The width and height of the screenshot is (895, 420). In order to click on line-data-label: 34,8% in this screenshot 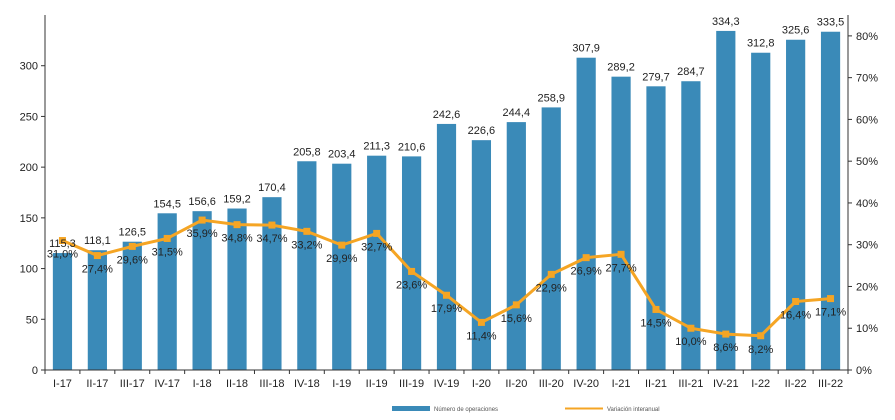, I will do `click(236, 239)`.